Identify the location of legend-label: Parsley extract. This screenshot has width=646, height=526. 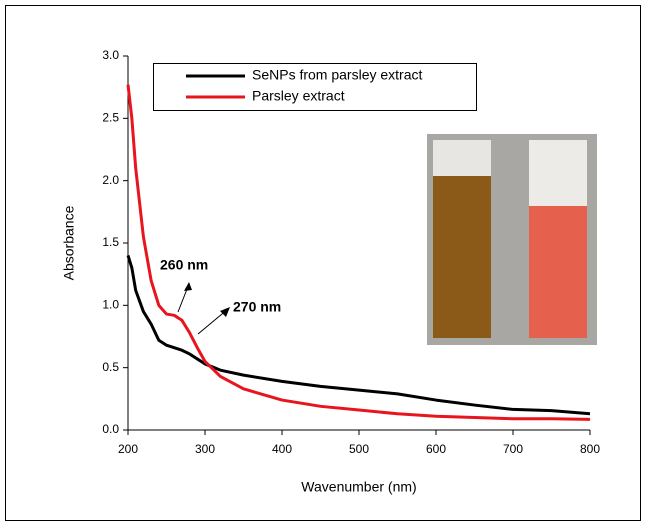
(298, 96).